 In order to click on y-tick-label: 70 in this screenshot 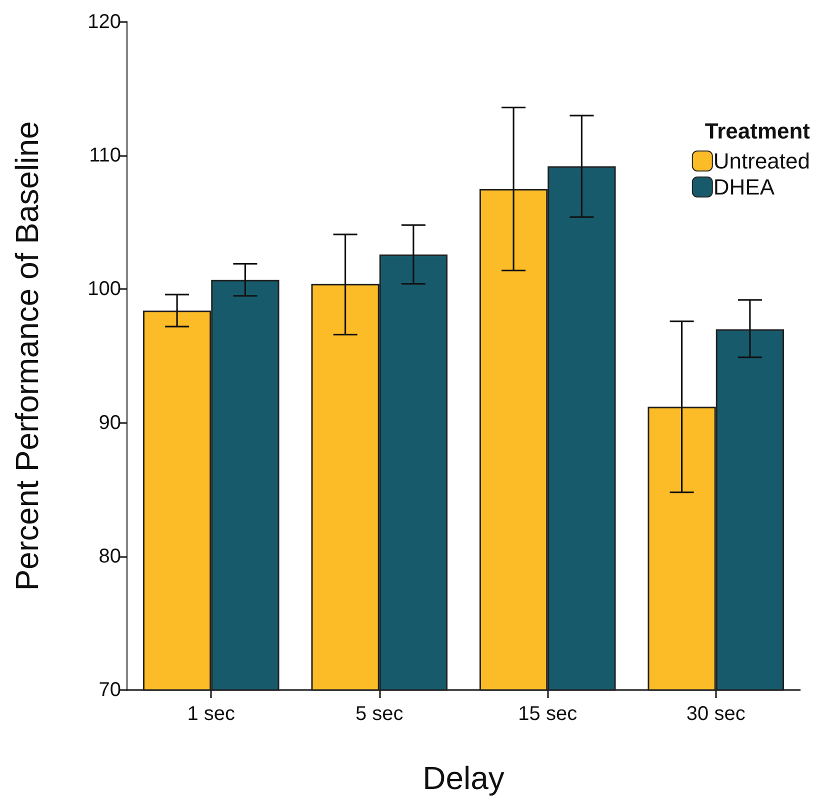, I will do `click(109, 690)`.